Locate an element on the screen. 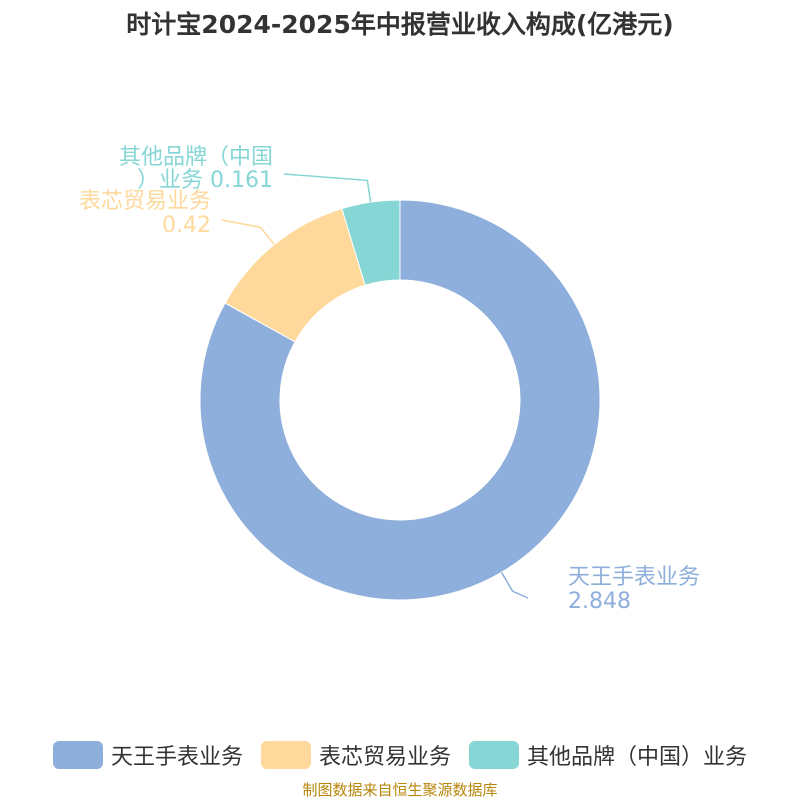 The width and height of the screenshot is (800, 800). legend-item-movement-trading: 表芯贸易业务 is located at coordinates (355, 755).